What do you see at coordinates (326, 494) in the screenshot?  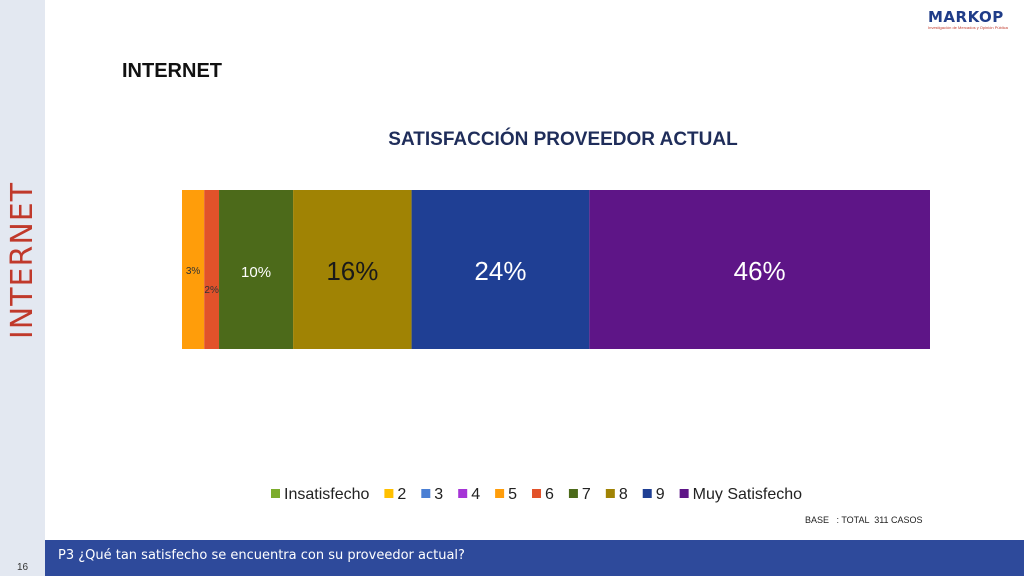 I see `legend-label: Insatisfecho` at bounding box center [326, 494].